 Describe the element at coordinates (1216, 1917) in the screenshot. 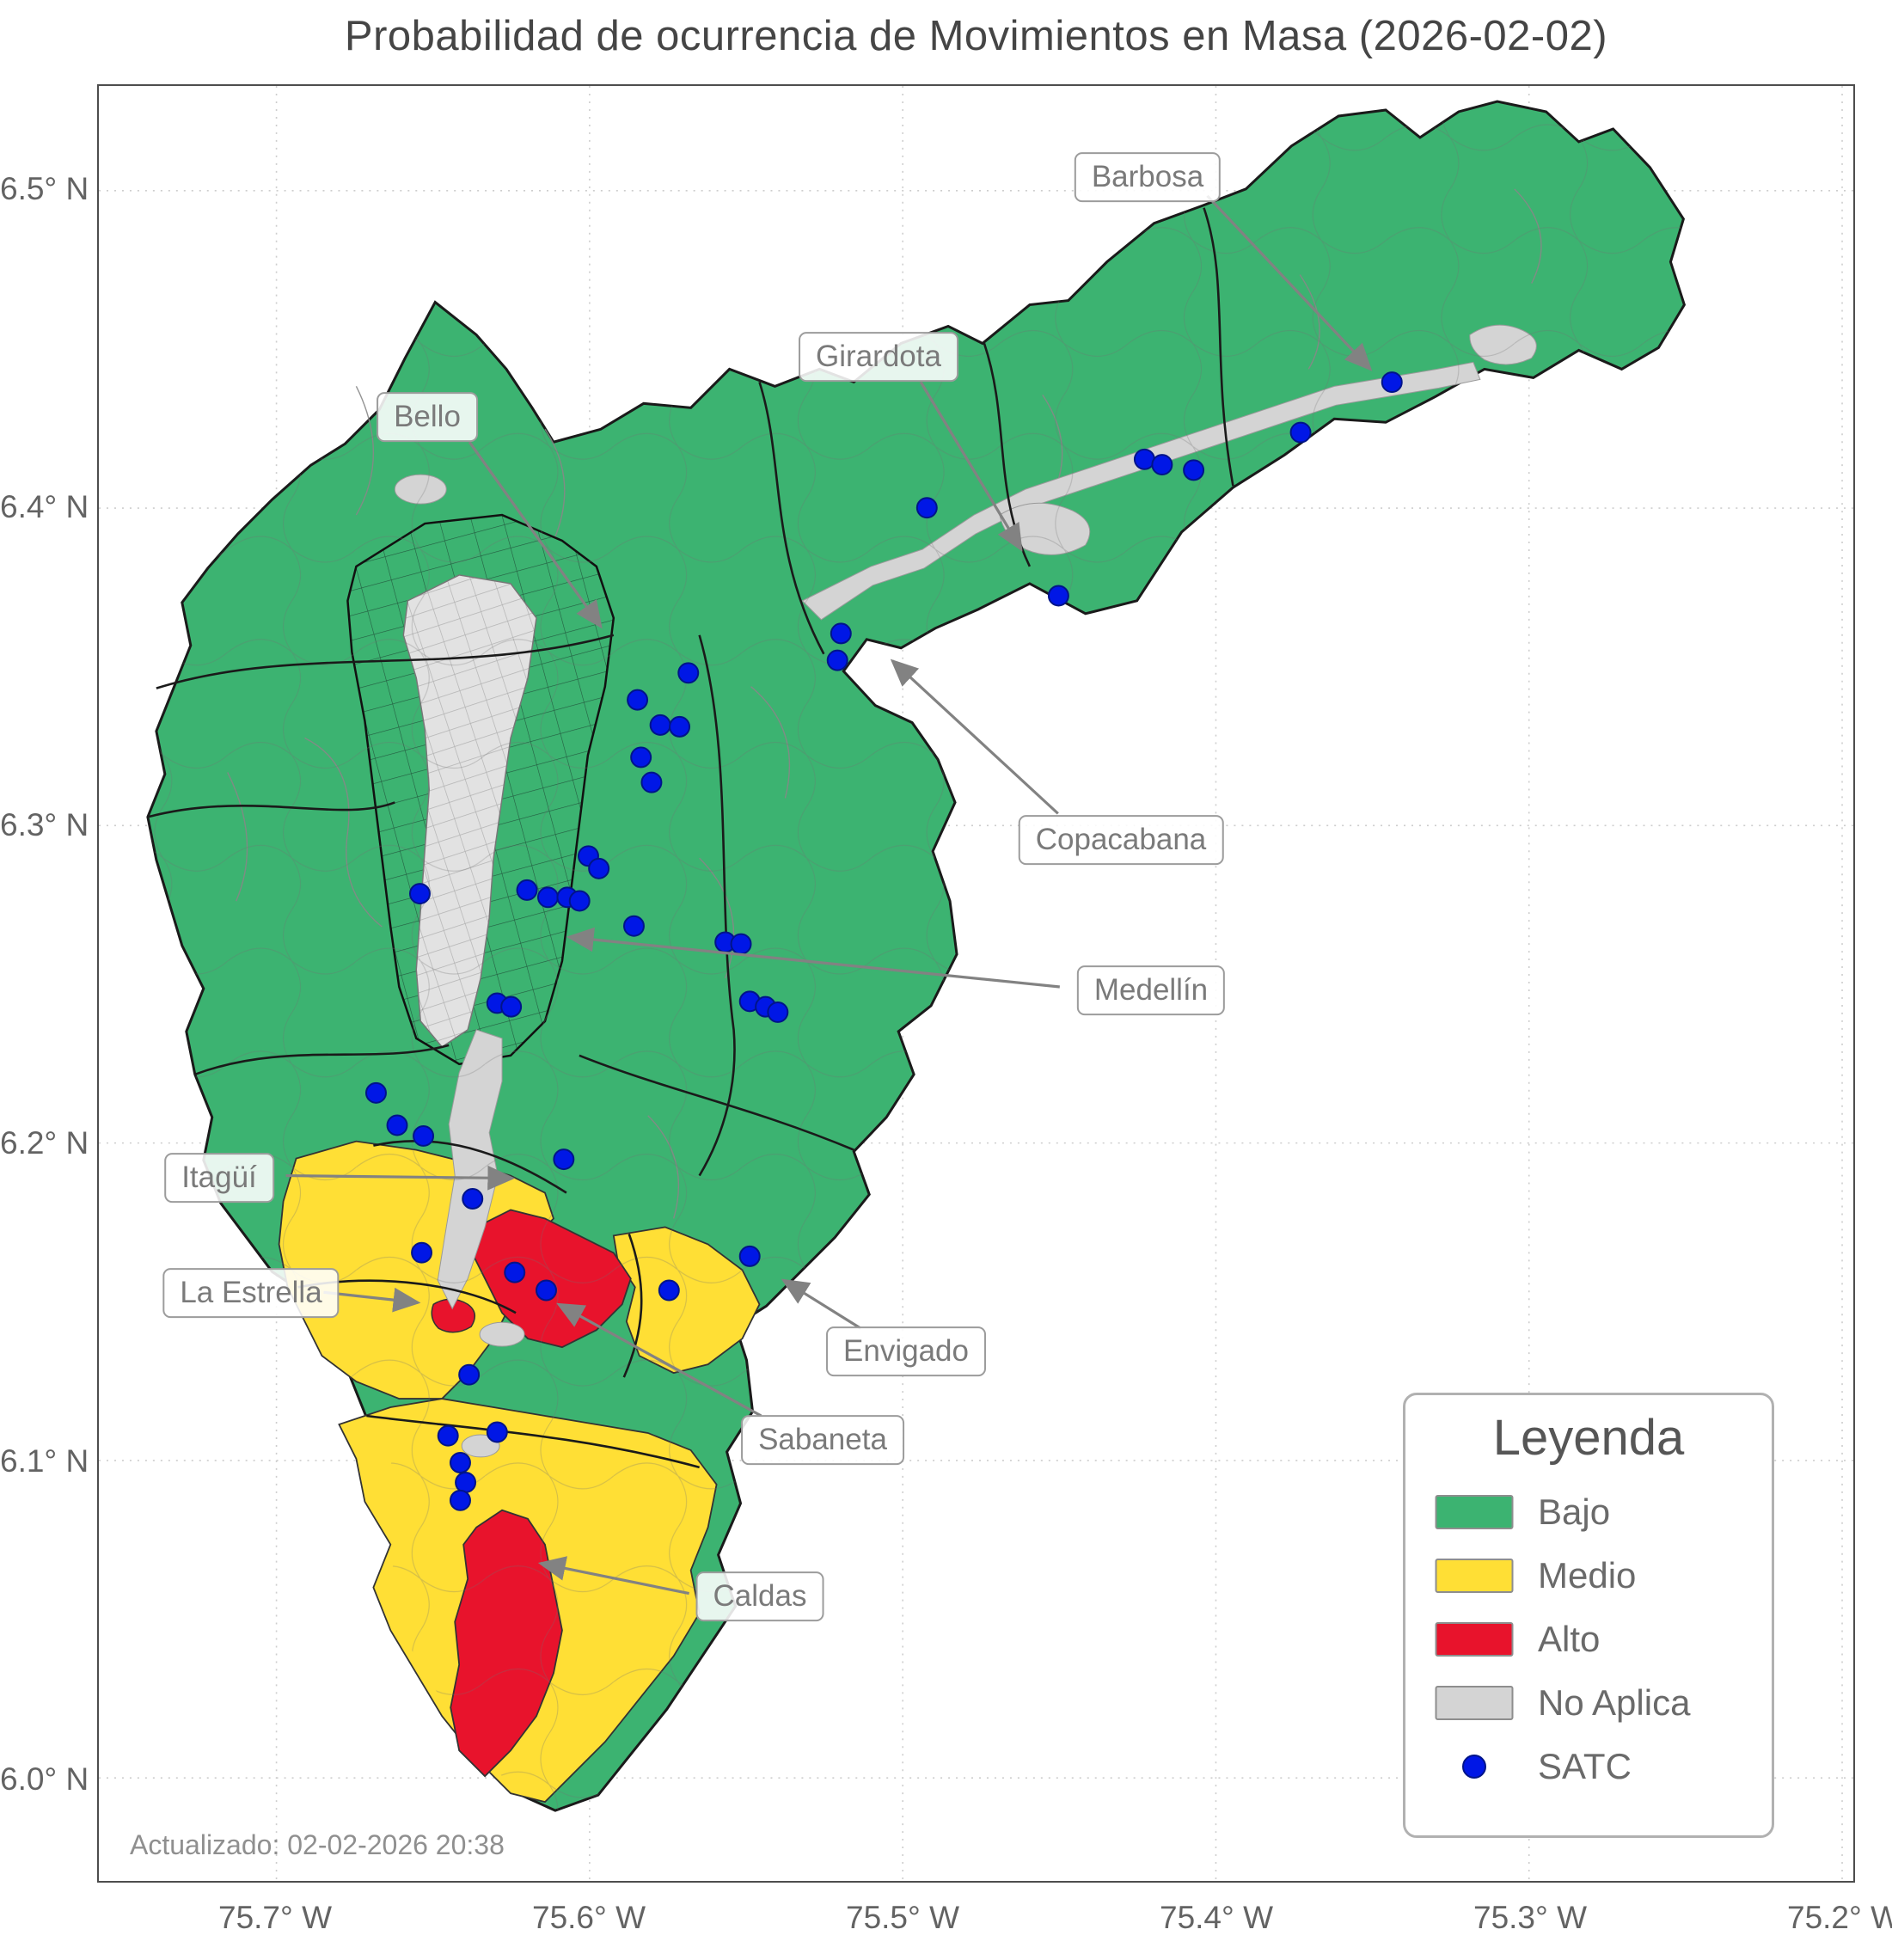

I see `x-tick: 75.4° W` at that location.